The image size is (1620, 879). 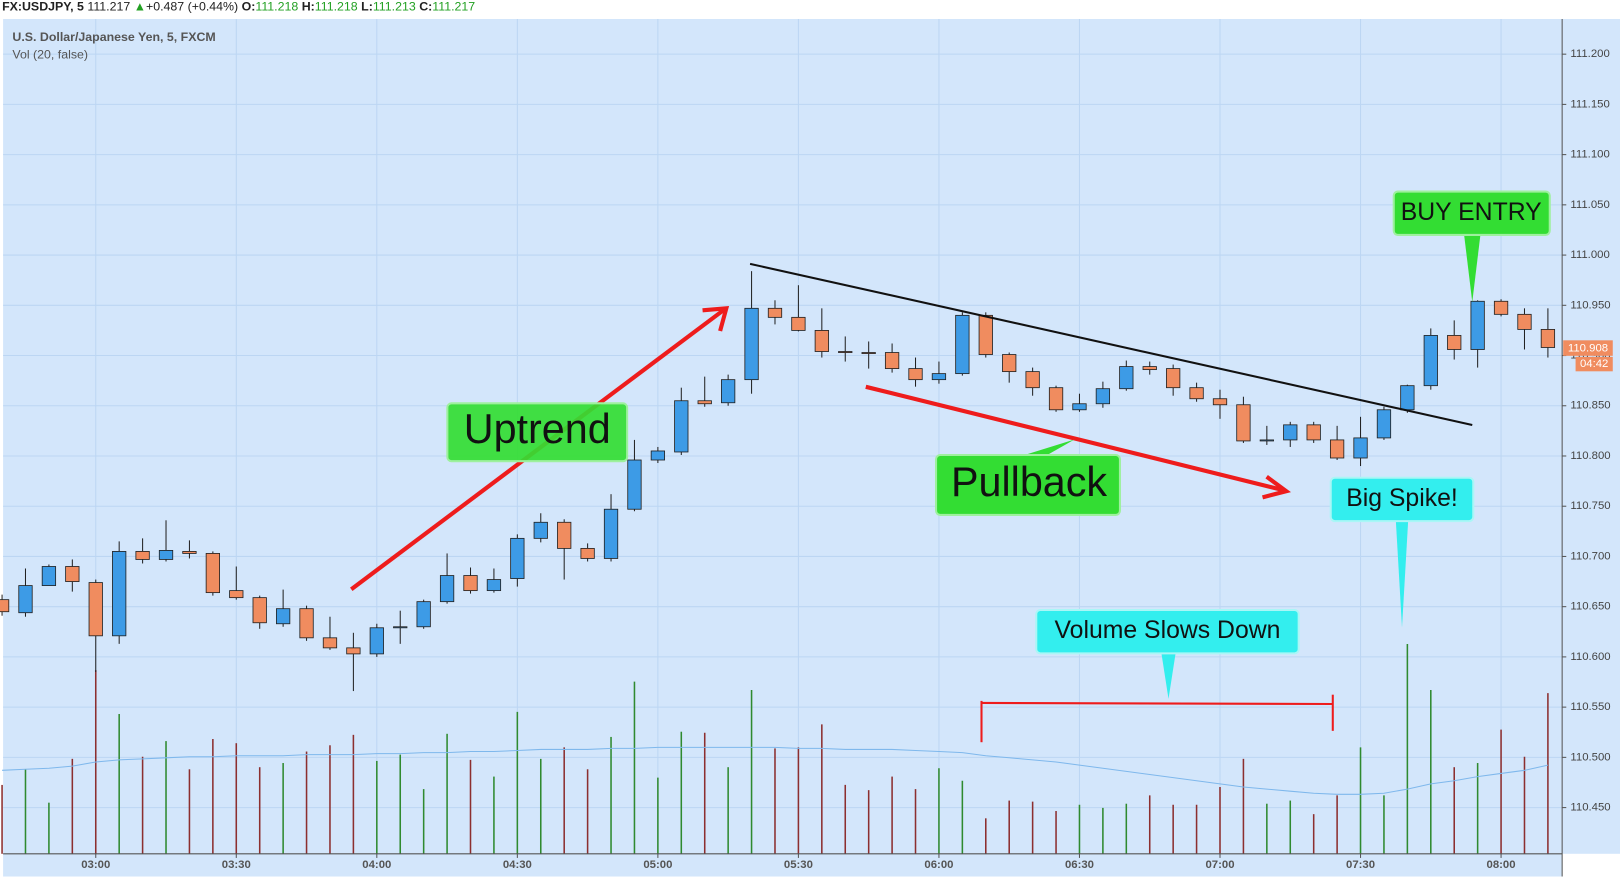 I want to click on price-tag-label: 110.908, so click(x=1588, y=349).